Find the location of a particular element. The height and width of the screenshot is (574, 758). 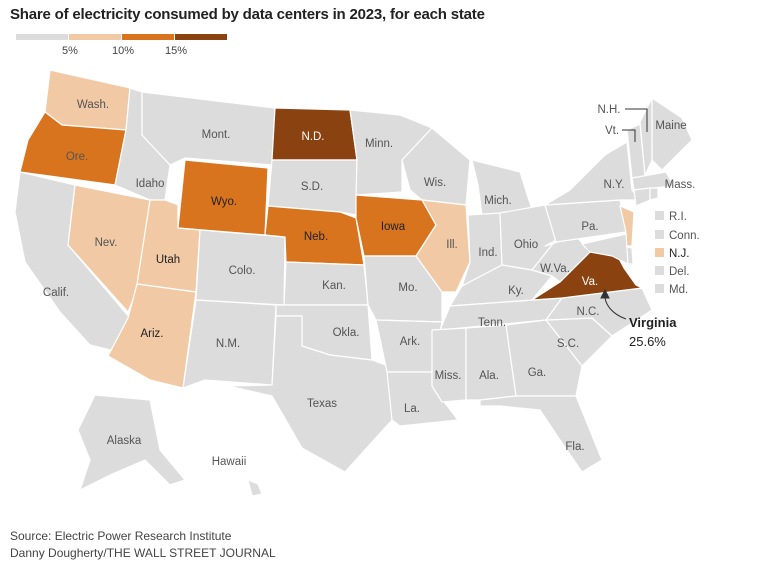

label-nj: N.J. is located at coordinates (679, 254).